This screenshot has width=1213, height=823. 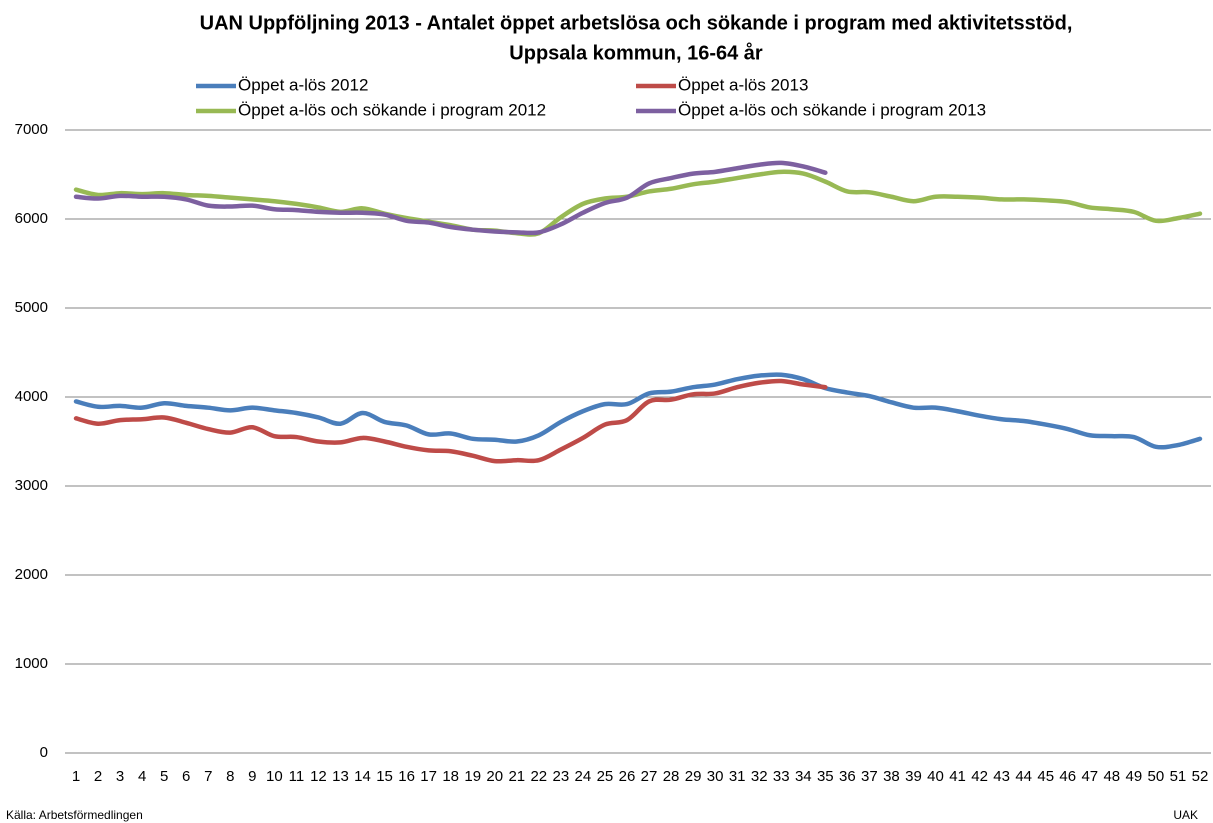 What do you see at coordinates (1156, 776) in the screenshot?
I see `x-tick-label: 50` at bounding box center [1156, 776].